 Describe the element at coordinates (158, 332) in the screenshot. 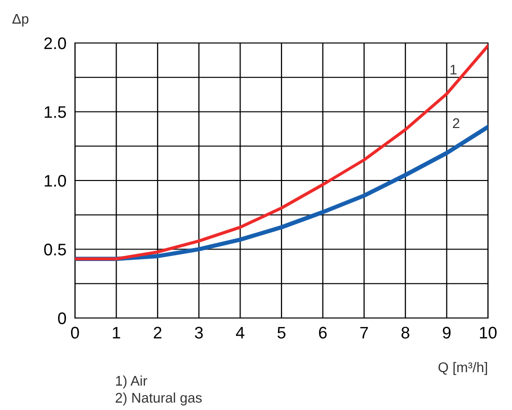

I see `x-tick-label: 2` at that location.